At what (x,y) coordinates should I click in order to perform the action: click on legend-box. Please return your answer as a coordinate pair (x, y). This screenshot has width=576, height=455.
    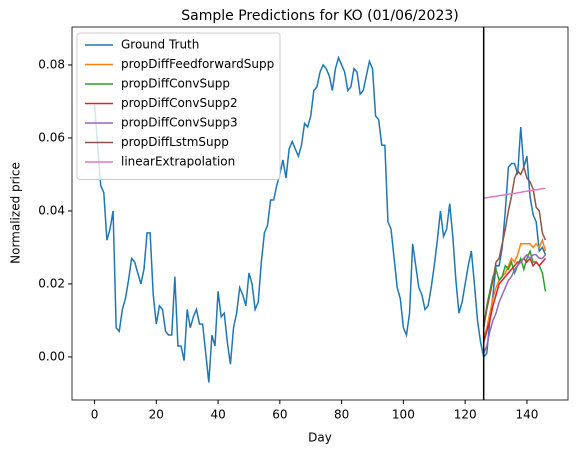
    Looking at the image, I should click on (178, 106).